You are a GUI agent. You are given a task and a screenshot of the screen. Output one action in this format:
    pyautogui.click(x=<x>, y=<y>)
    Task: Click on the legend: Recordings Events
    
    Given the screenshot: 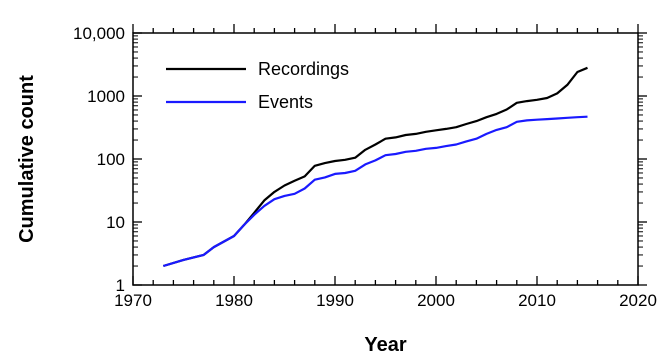 What is the action you would take?
    pyautogui.click(x=257, y=85)
    